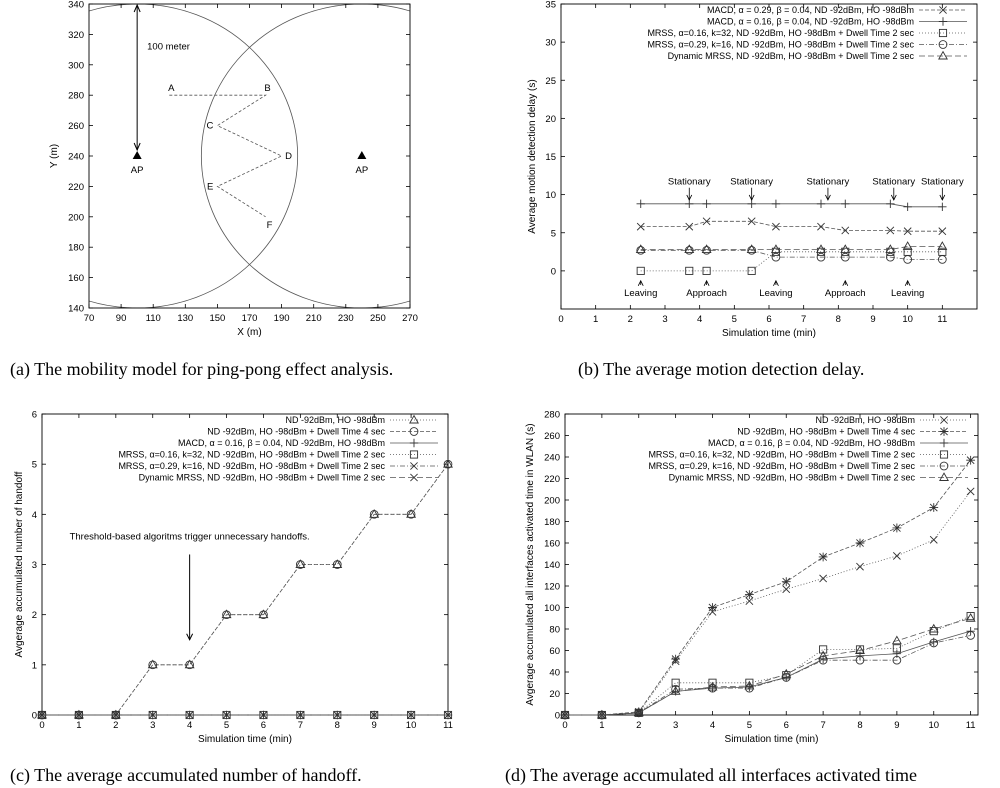 Image resolution: width=1000 pixels, height=788 pixels. Describe the element at coordinates (267, 88) in the screenshot. I see `waypoint-label: B` at that location.